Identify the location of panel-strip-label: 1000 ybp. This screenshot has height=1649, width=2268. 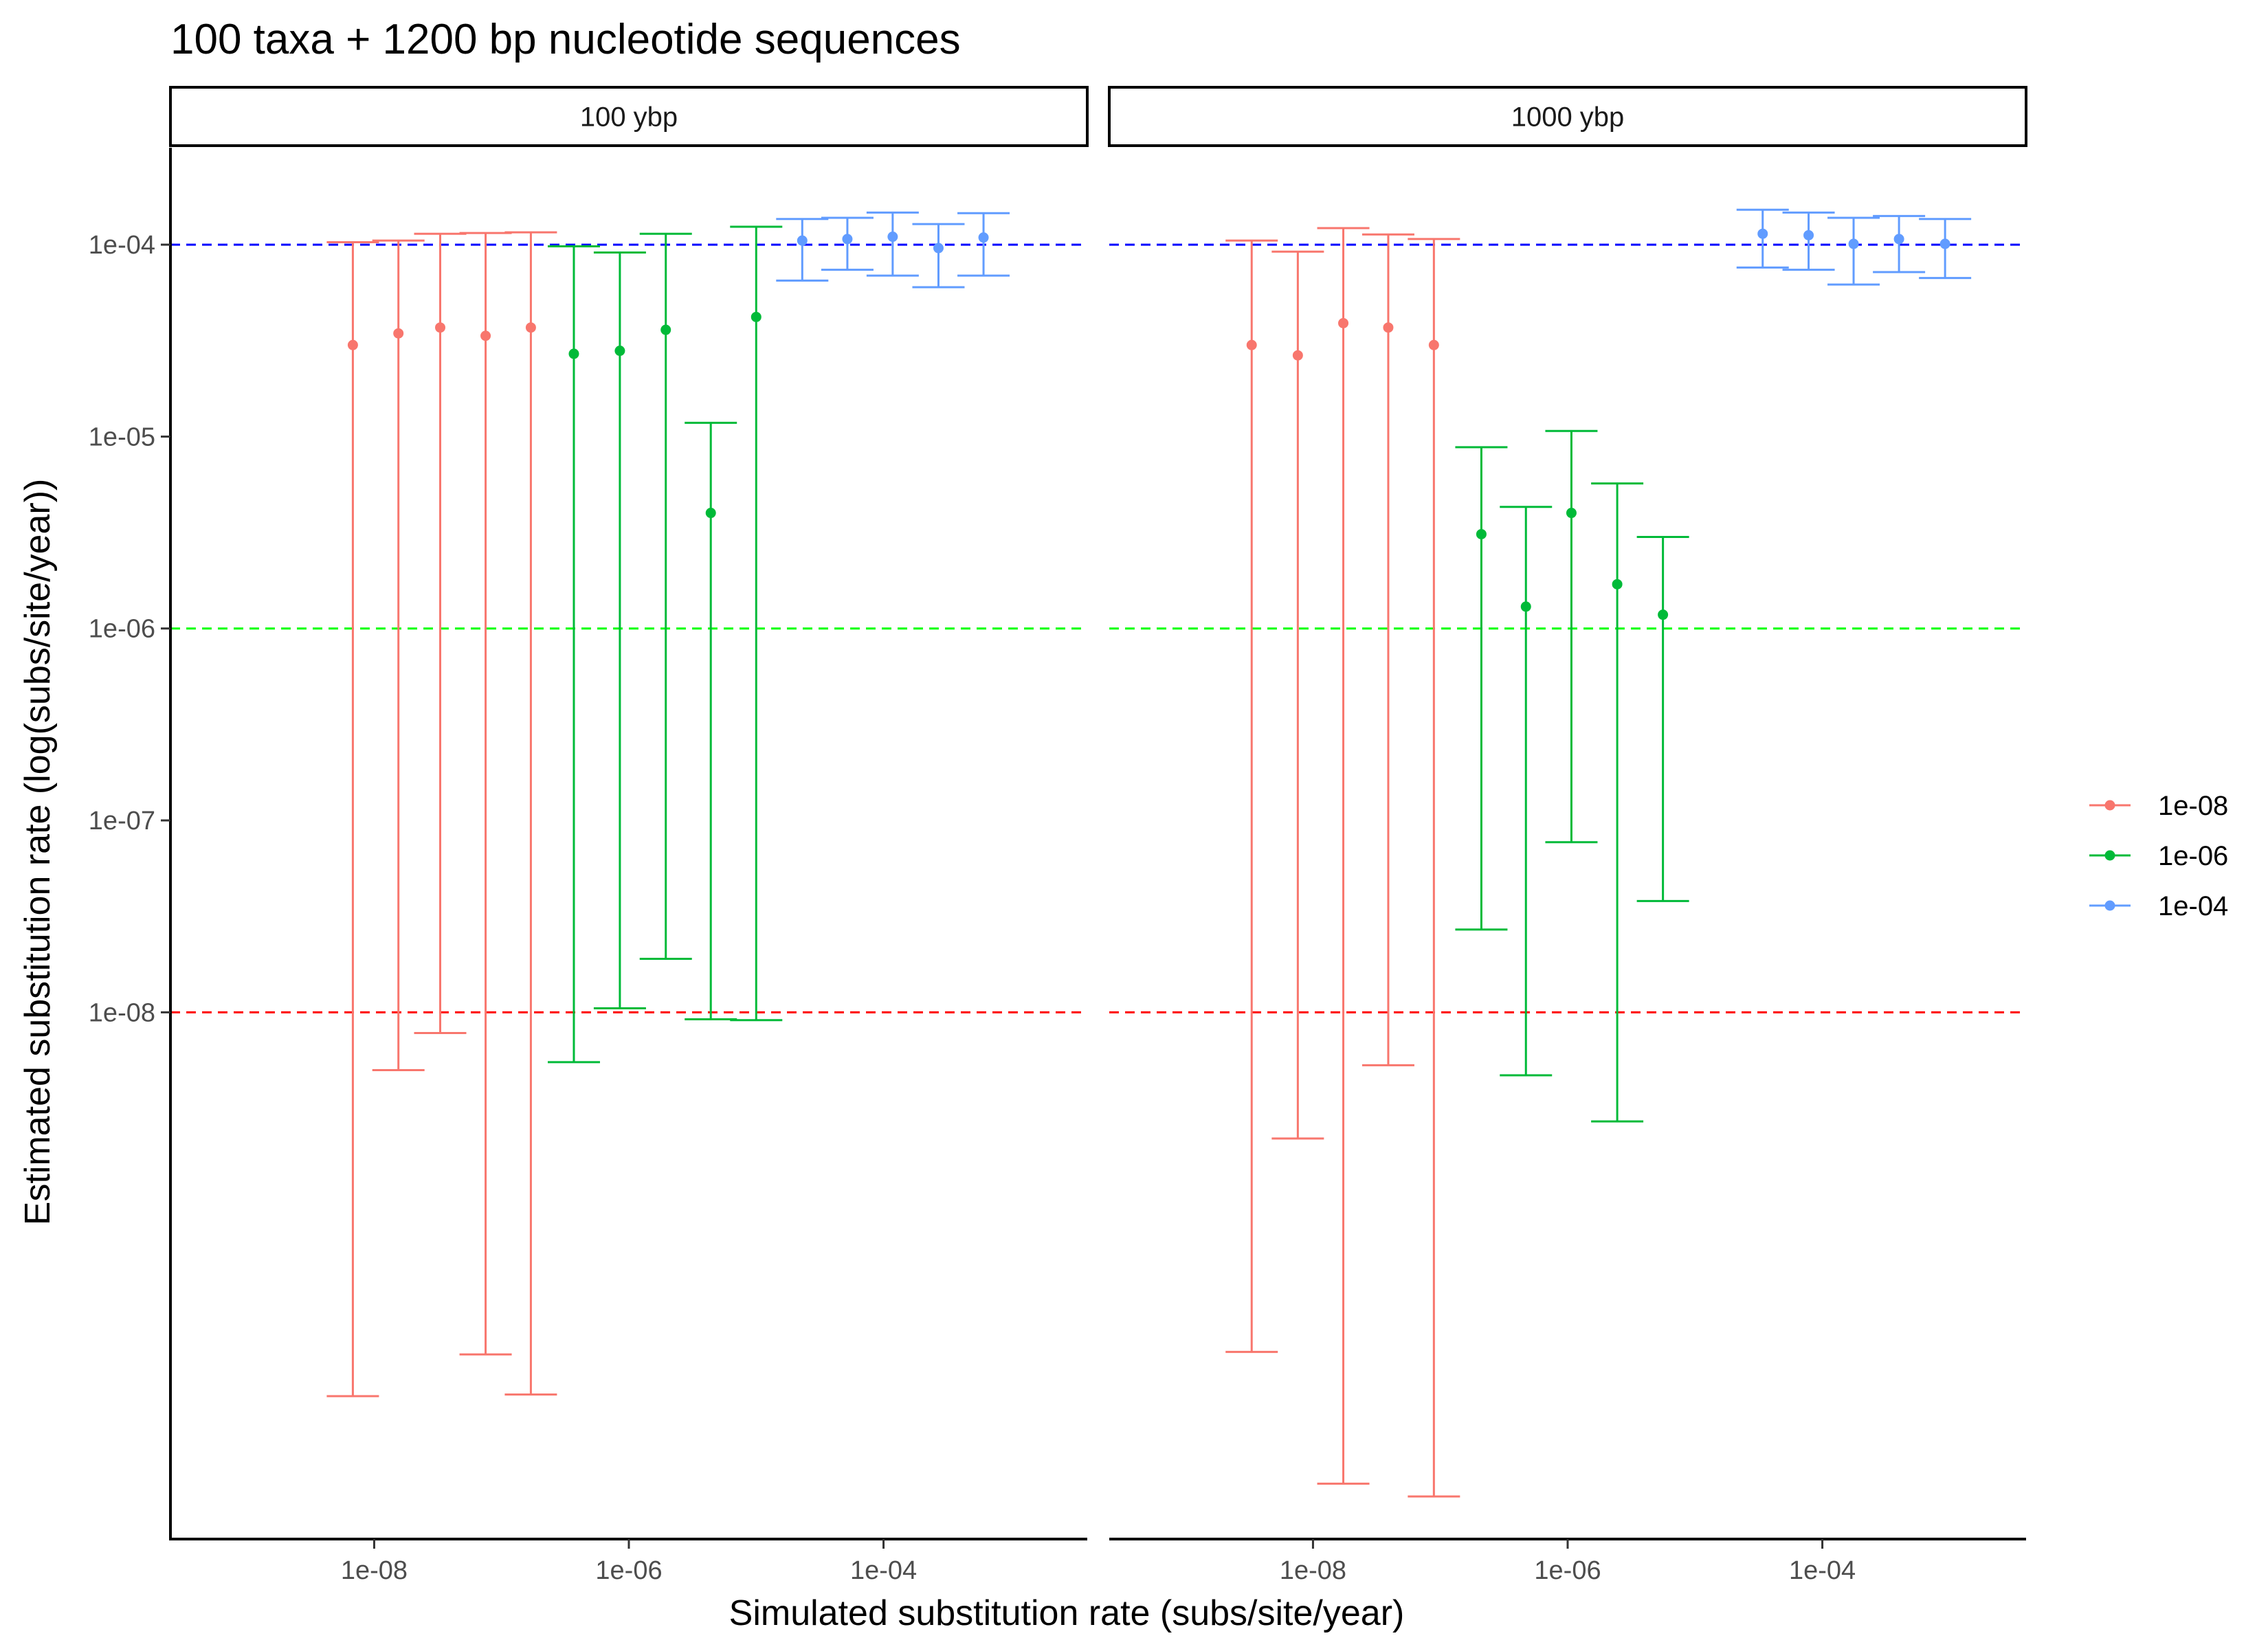
(1568, 117).